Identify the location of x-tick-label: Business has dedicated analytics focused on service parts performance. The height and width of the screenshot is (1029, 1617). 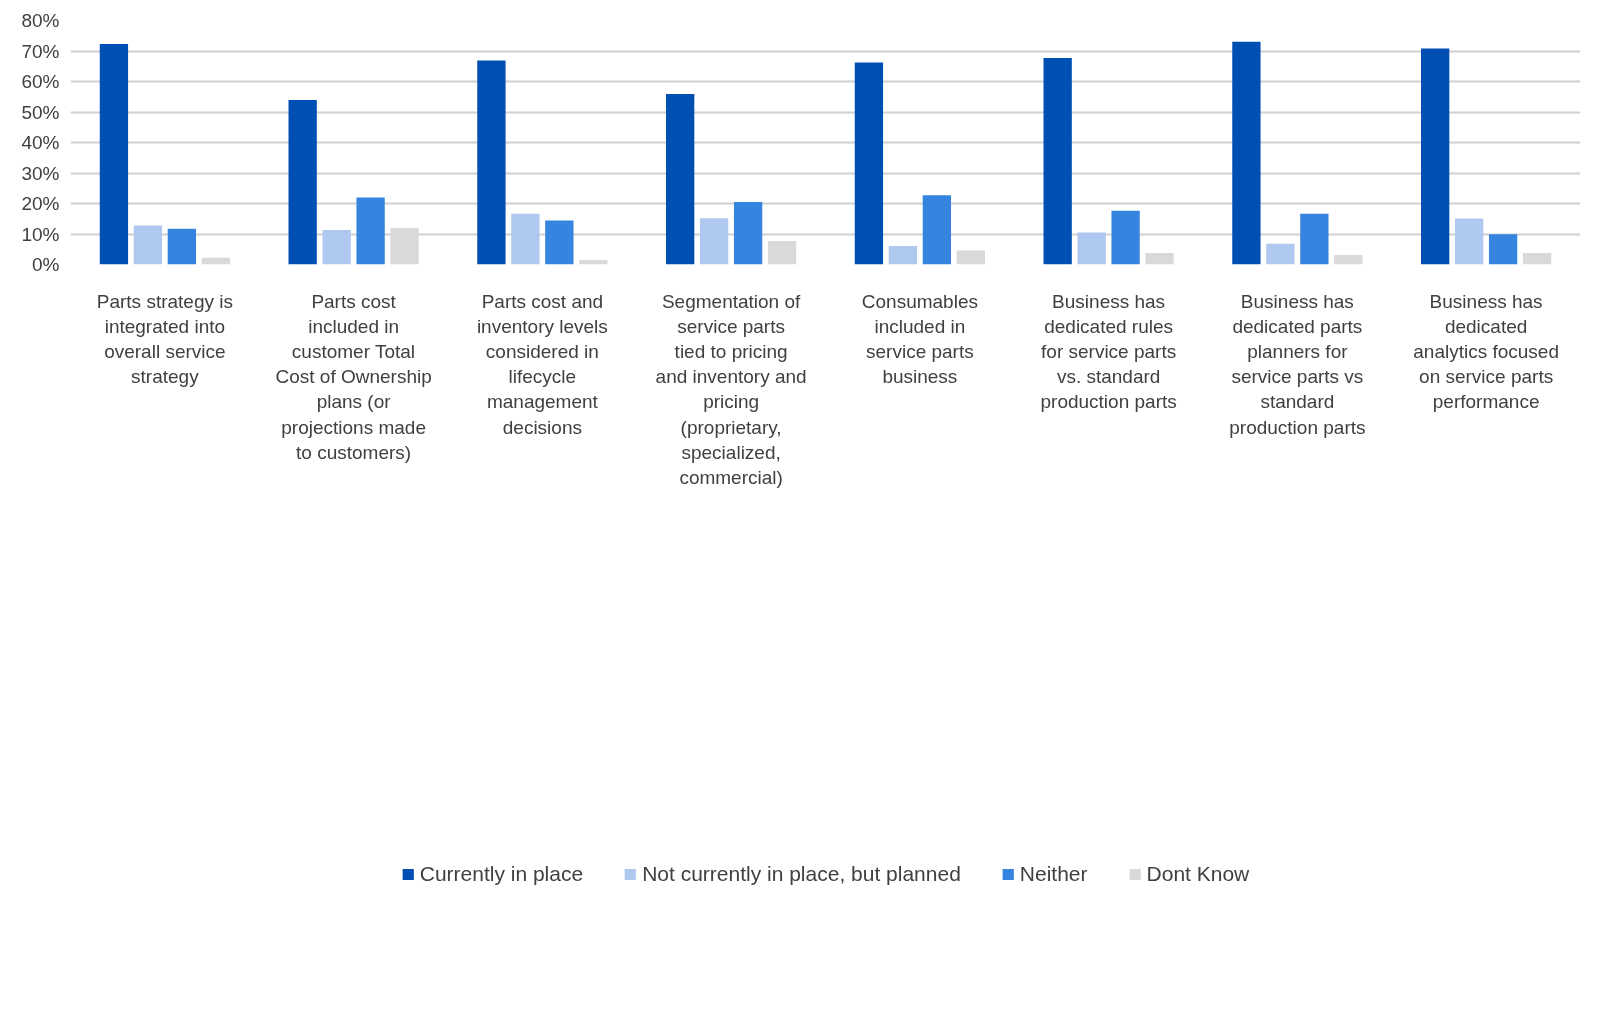
(1486, 351).